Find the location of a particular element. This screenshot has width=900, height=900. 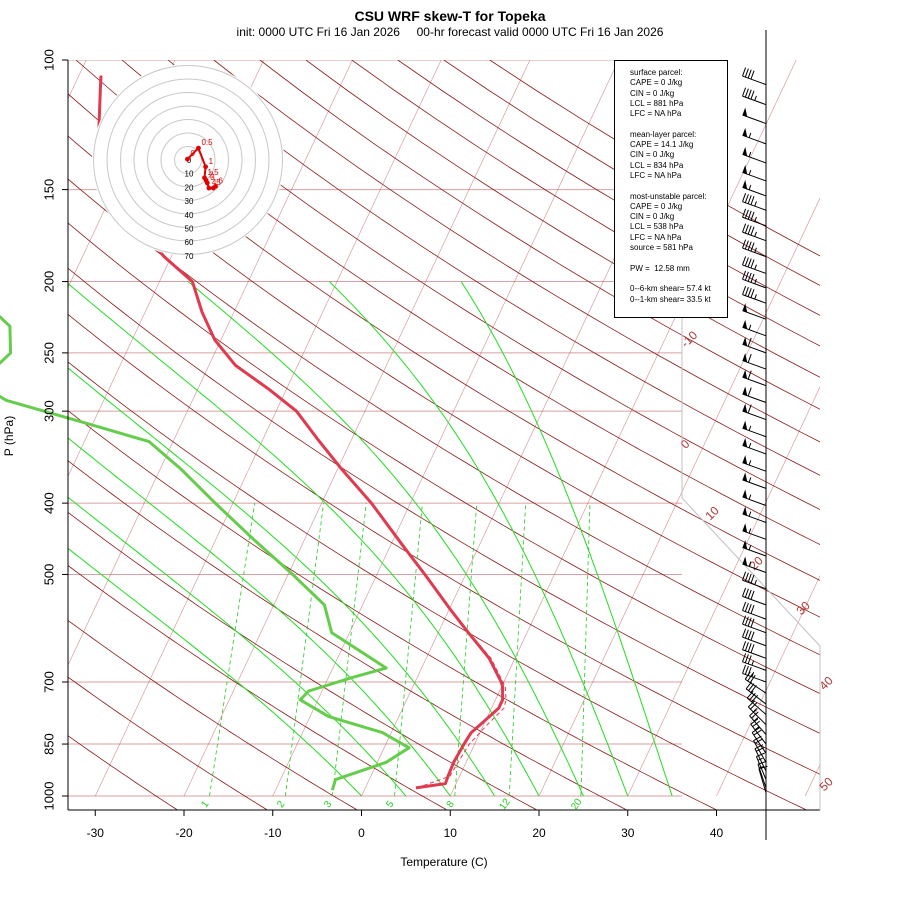

mixing-ratio-label: 8 is located at coordinates (451, 804).